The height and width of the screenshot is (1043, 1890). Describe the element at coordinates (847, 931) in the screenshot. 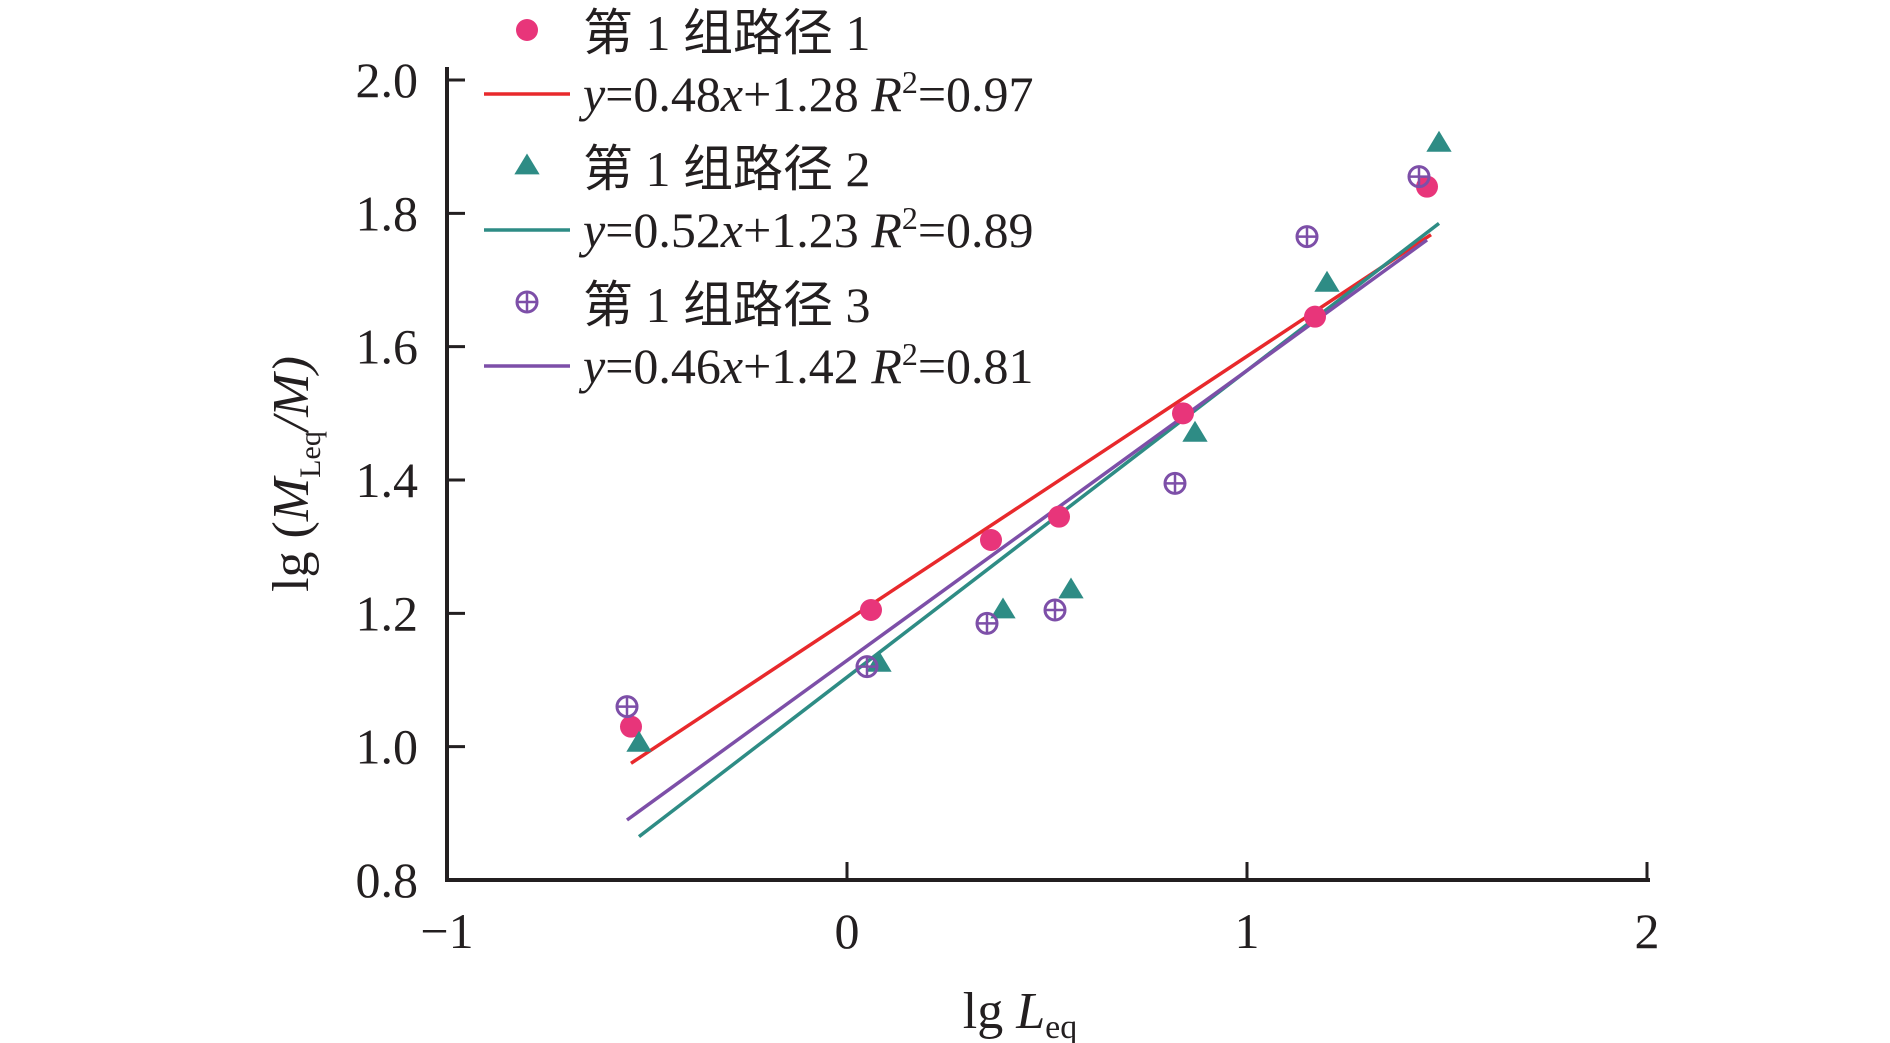

I see `x-tick-label: 0` at that location.